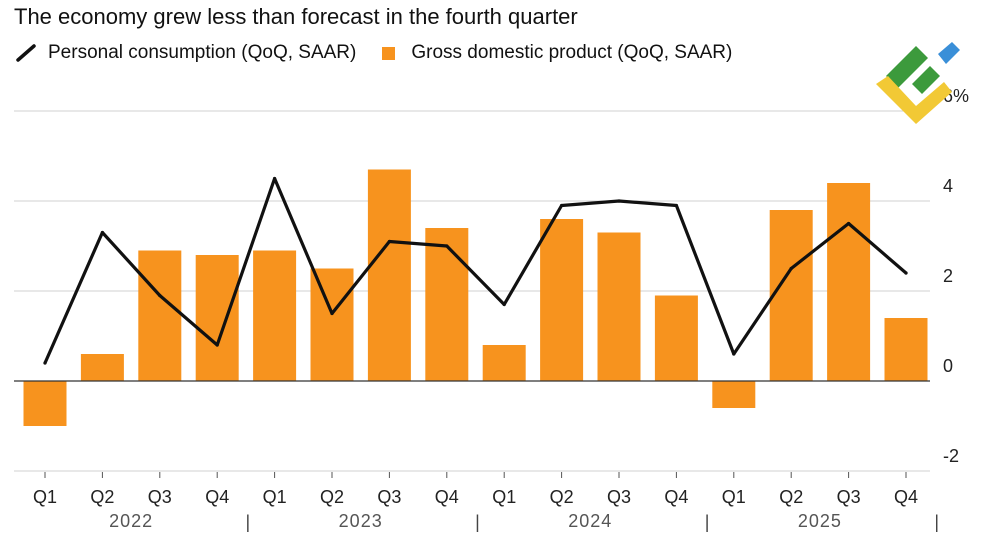 This screenshot has width=1000, height=545. I want to click on y-tick-label: 2, so click(948, 276).